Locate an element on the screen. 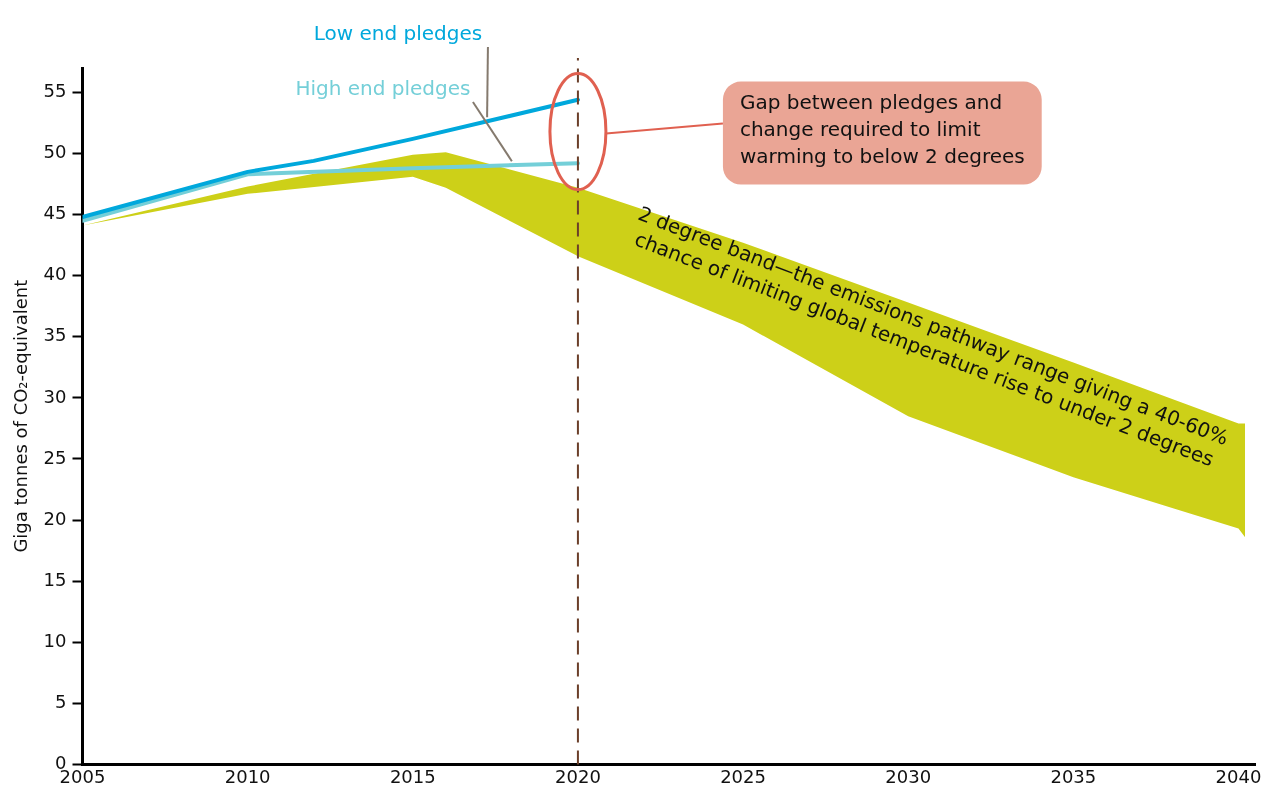  annotation: Gap between pledges and change required to limit warming to below 2 degrees is located at coordinates (882, 128).